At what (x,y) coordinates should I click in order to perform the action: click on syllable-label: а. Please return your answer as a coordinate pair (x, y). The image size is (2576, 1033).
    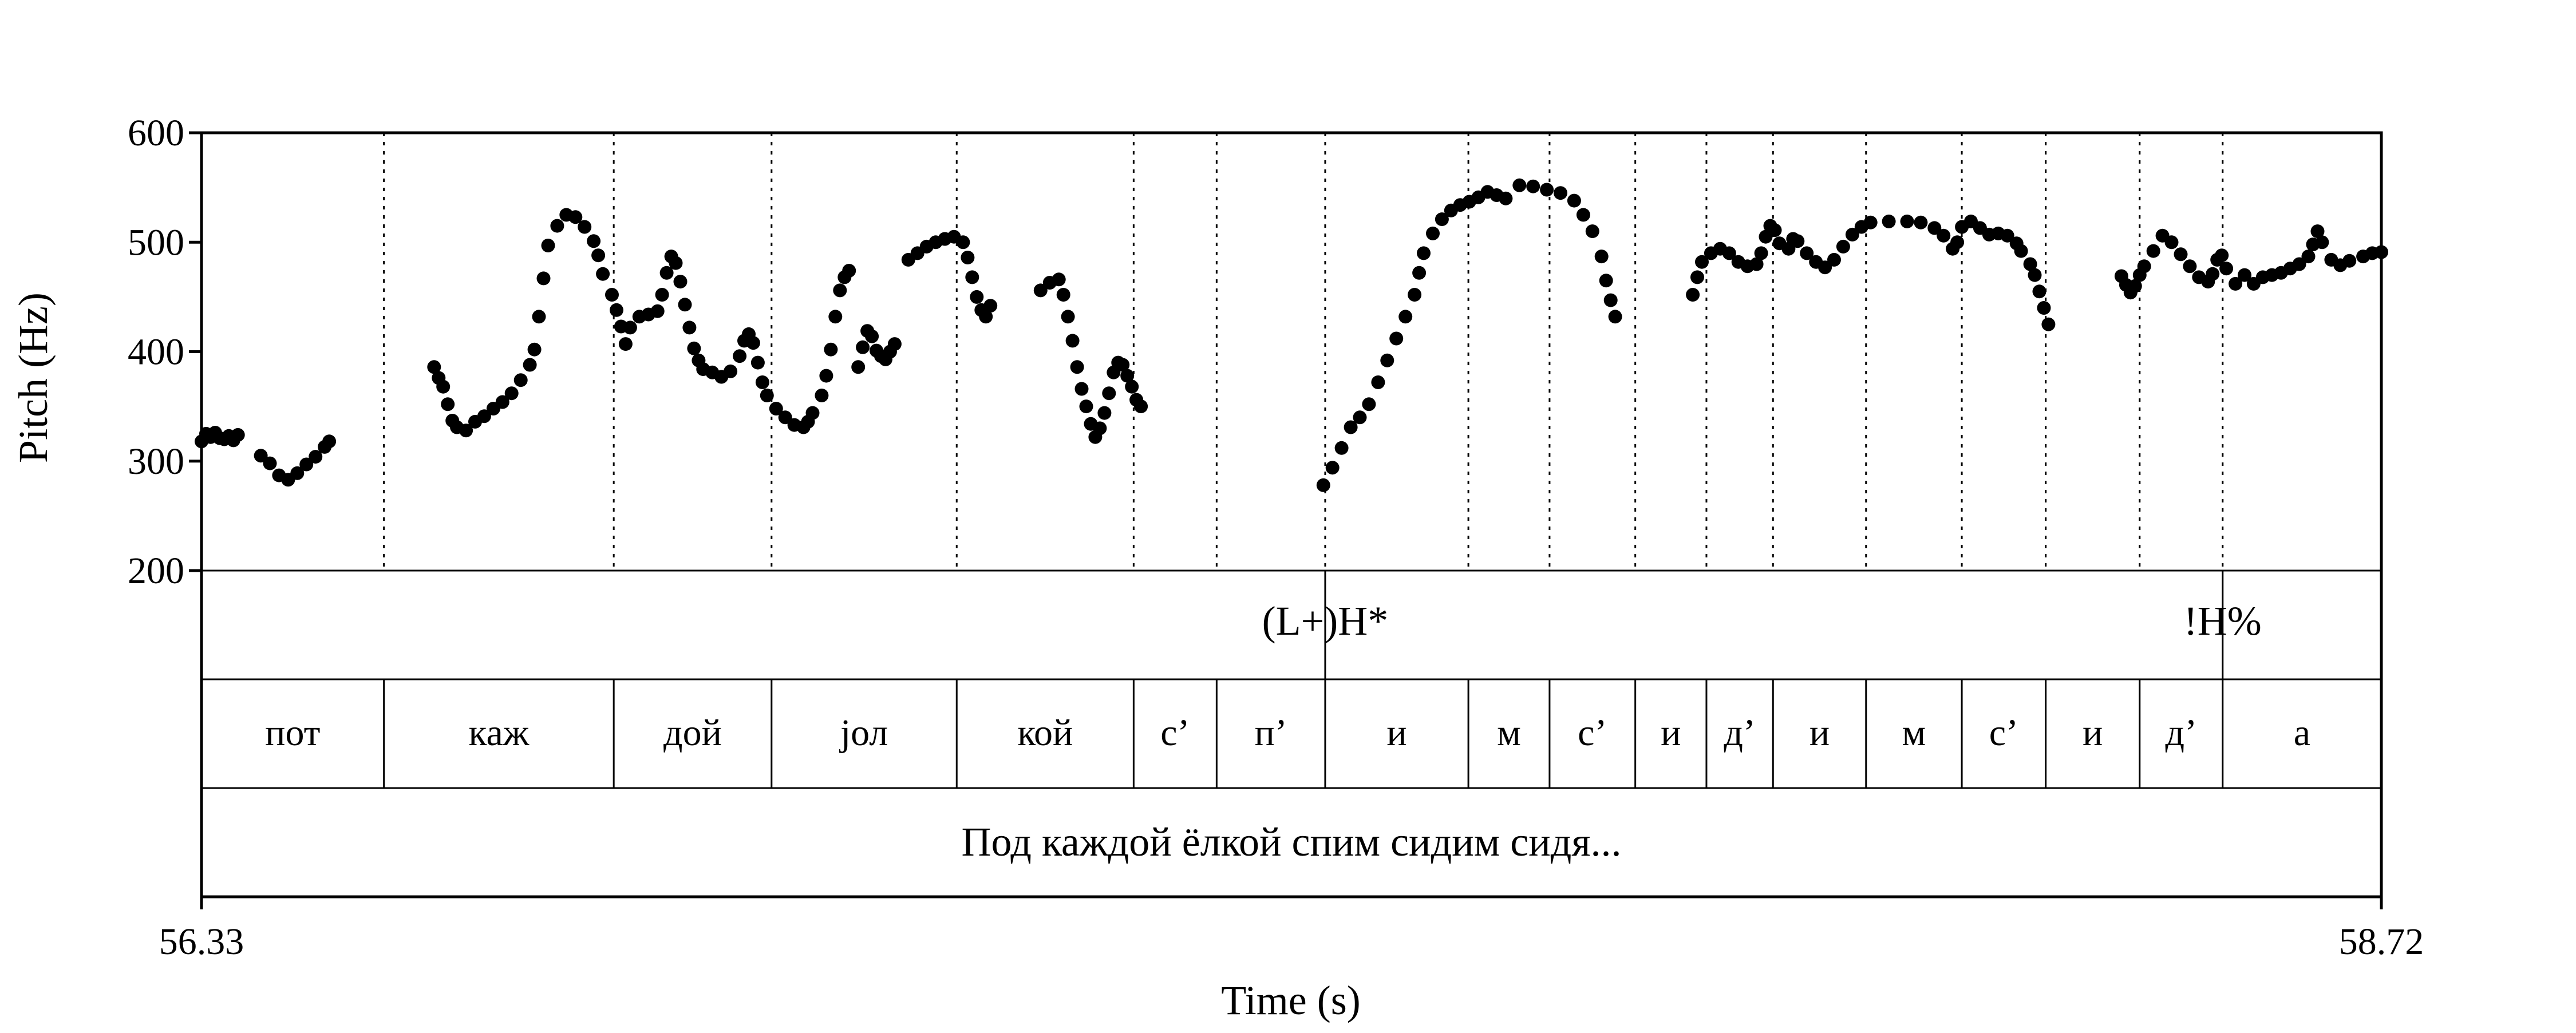
    Looking at the image, I should click on (2302, 733).